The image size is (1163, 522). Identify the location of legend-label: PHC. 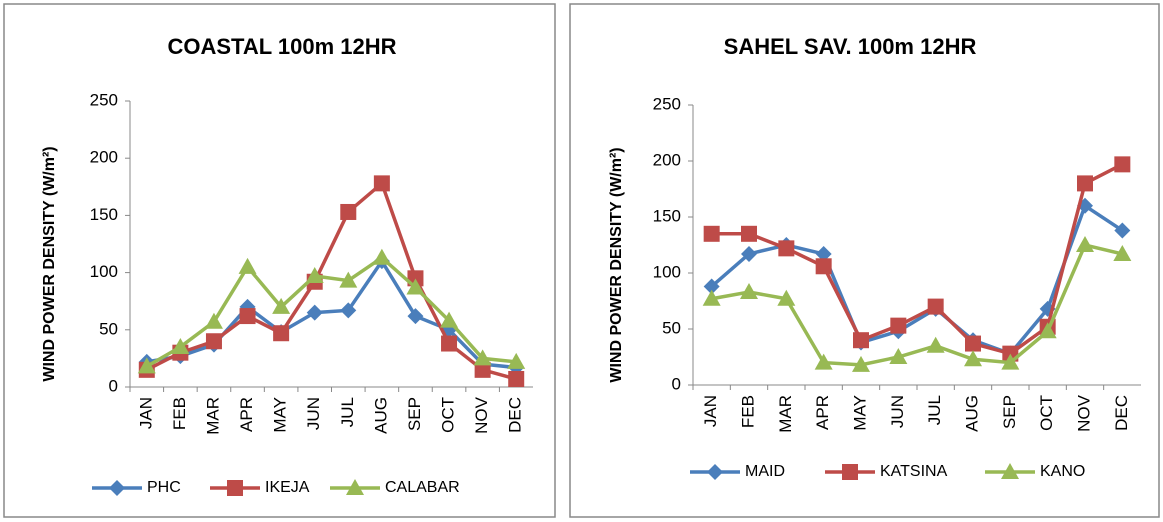
(164, 487).